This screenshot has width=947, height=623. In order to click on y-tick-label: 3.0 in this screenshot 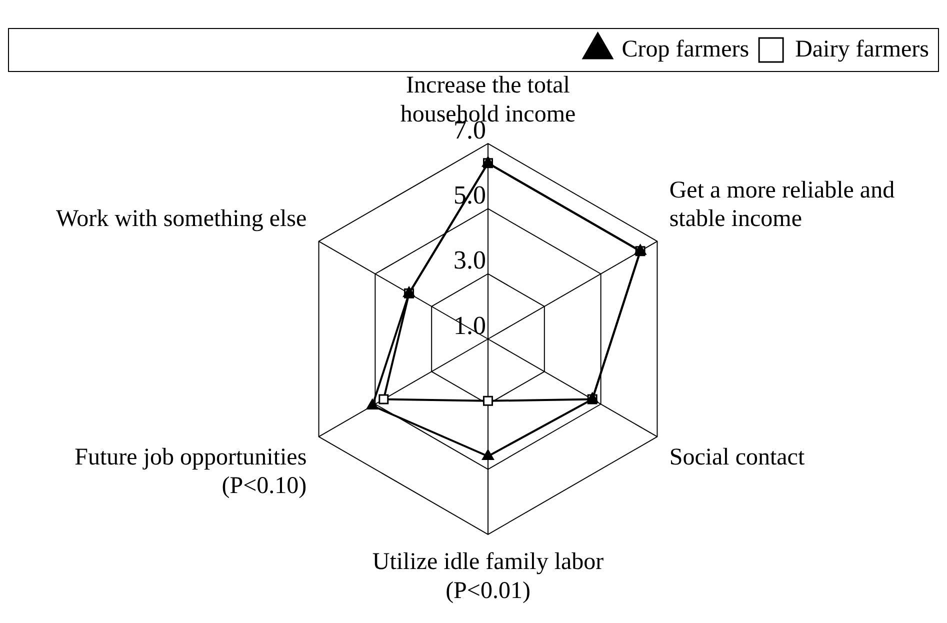, I will do `click(470, 260)`.